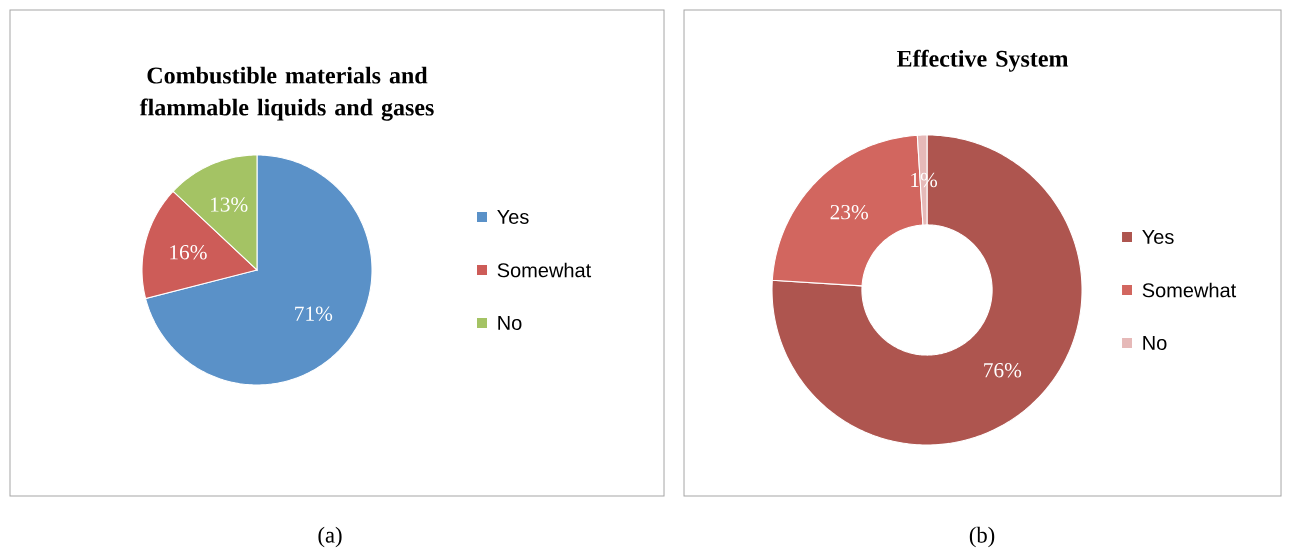  Describe the element at coordinates (286, 93) in the screenshot. I see `chart-title: Combustible materials and flammable liquids and gases` at that location.